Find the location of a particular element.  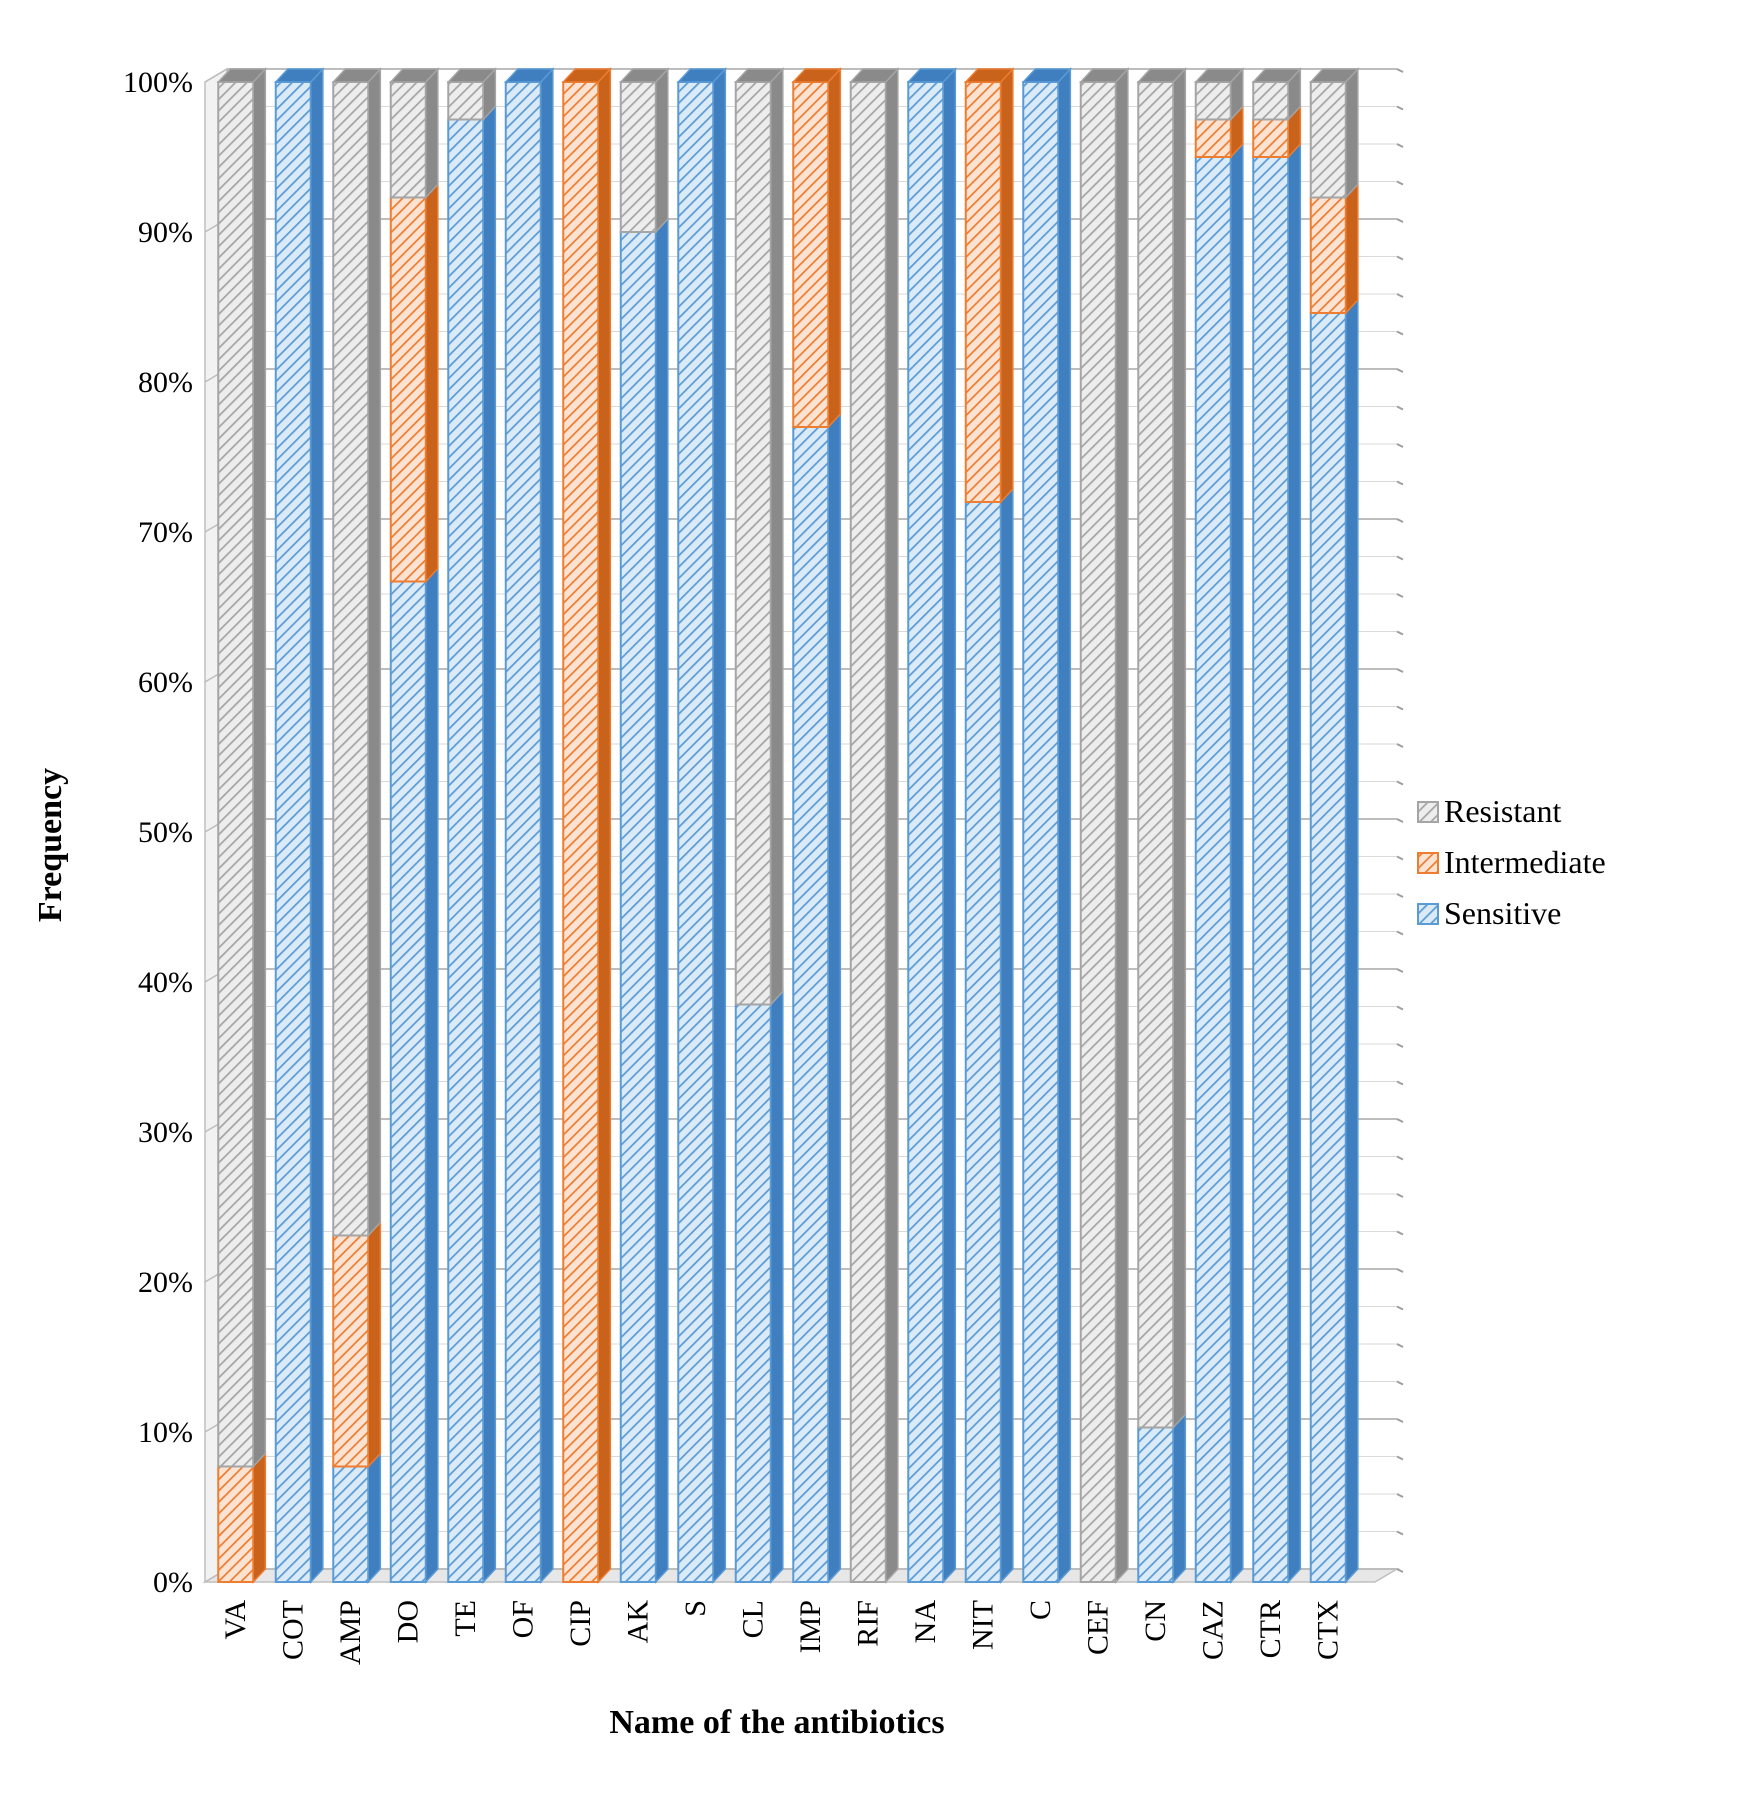

bar-stack-of is located at coordinates (529, 825).